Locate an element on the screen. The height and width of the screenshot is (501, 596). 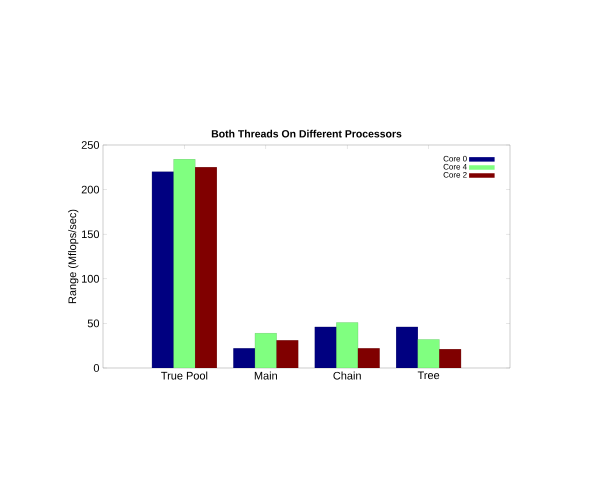
x-tick-label: Tree is located at coordinates (429, 376).